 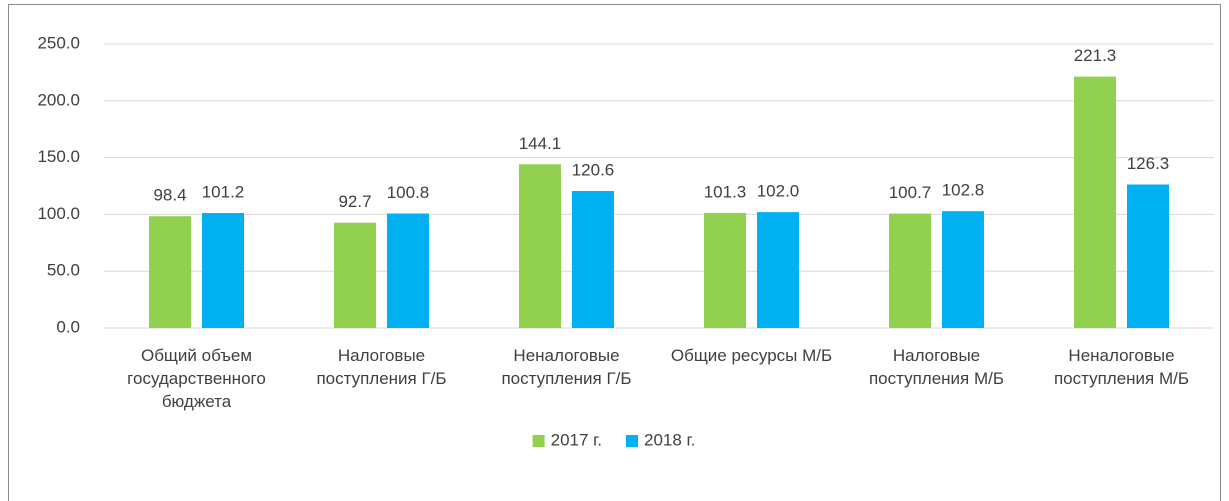 What do you see at coordinates (566, 367) in the screenshot?
I see `x-tick-label: Неналоговые поступления Г/Б` at bounding box center [566, 367].